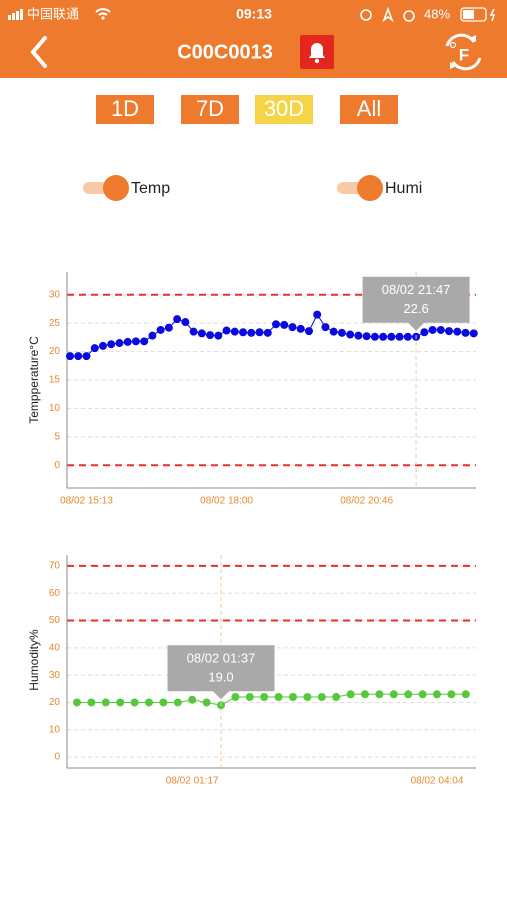  Describe the element at coordinates (254, 14) in the screenshot. I see `clock: 09:13` at that location.